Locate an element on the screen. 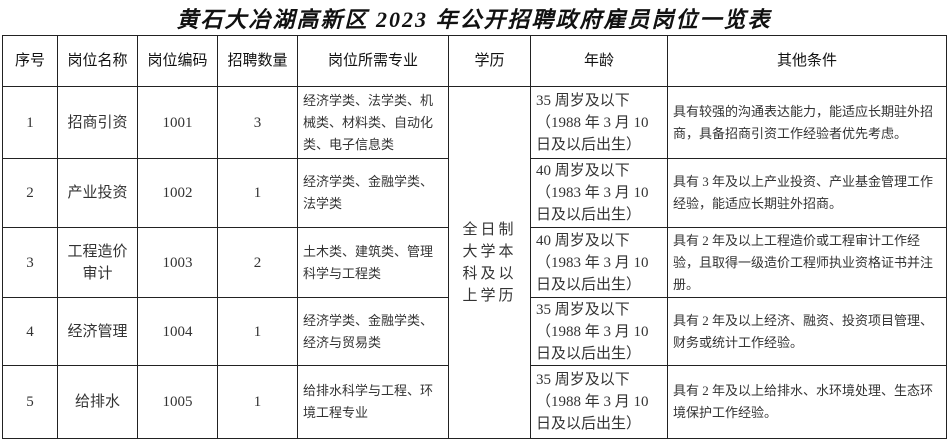 The image size is (948, 445). no-cell: 2 is located at coordinates (30, 193).